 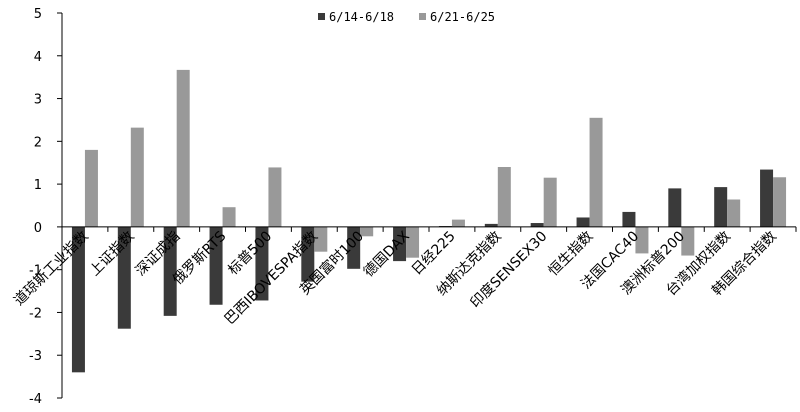 I want to click on y-tick-label: -1, so click(x=35, y=271).